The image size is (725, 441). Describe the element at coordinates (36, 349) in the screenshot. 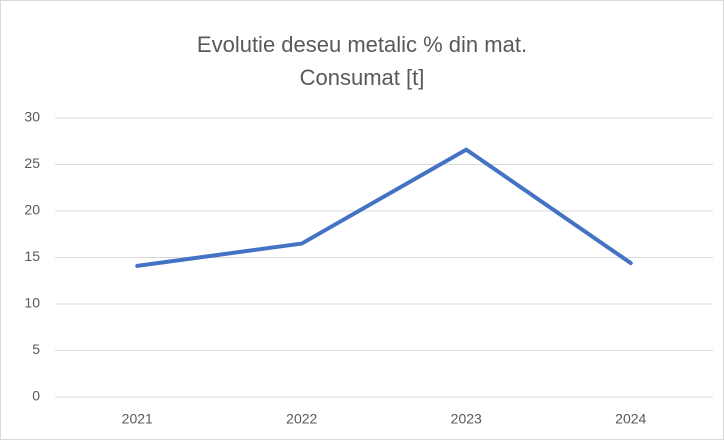

I see `y-tick-label: 5` at that location.